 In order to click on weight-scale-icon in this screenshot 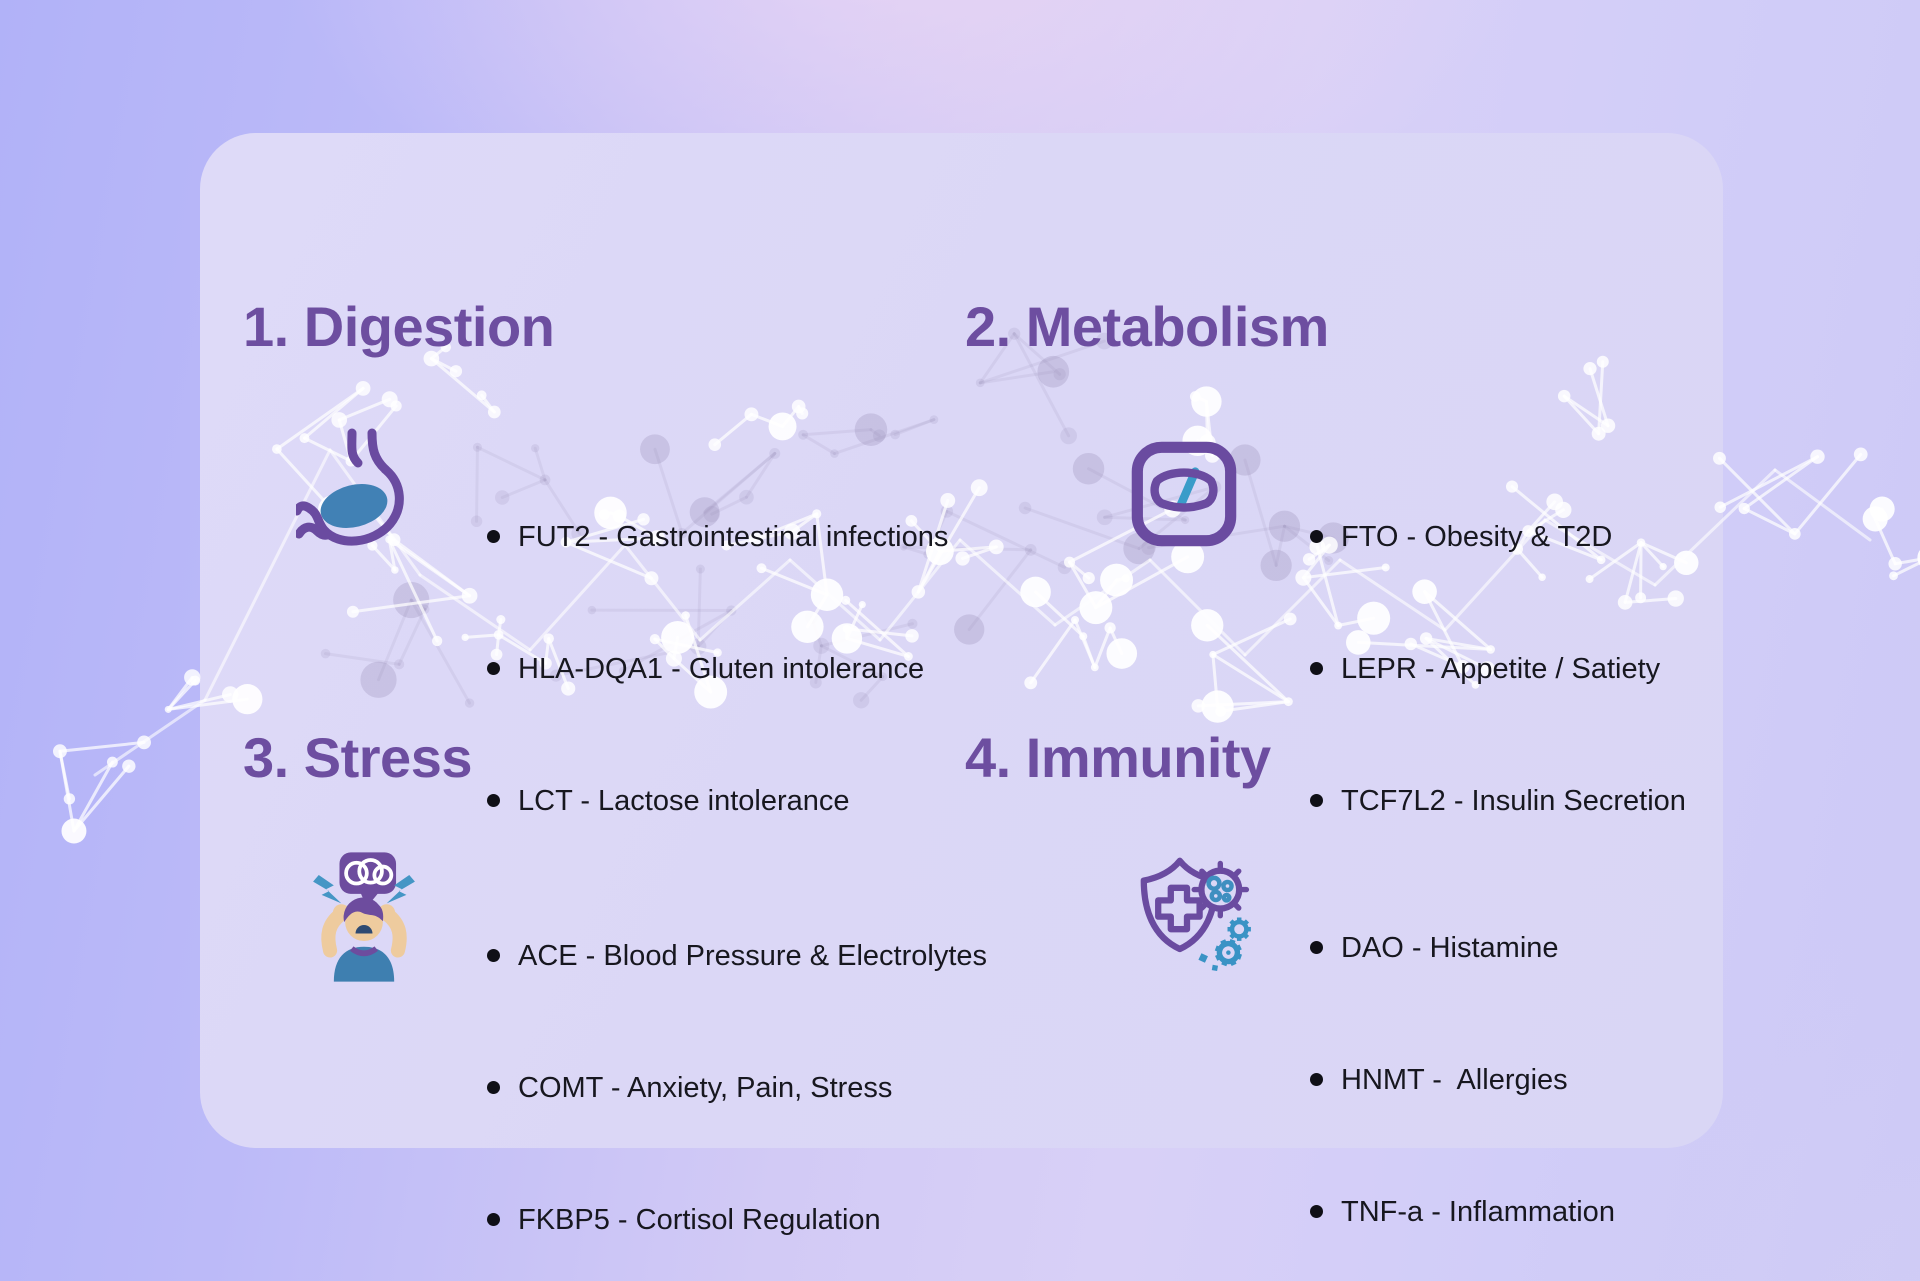, I will do `click(1184, 496)`.